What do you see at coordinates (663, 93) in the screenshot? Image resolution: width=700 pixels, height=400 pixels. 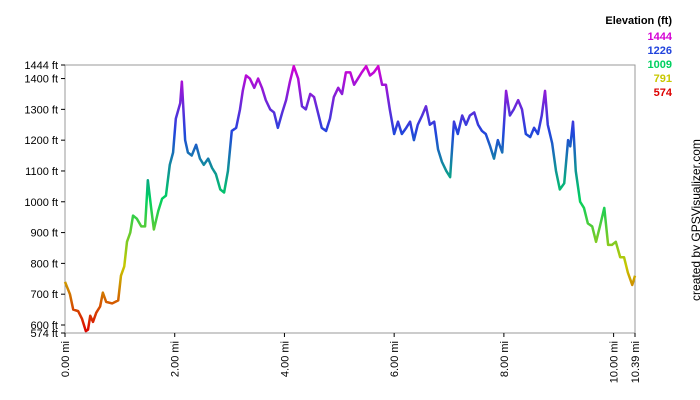 I see `legend-value: 574` at bounding box center [663, 93].